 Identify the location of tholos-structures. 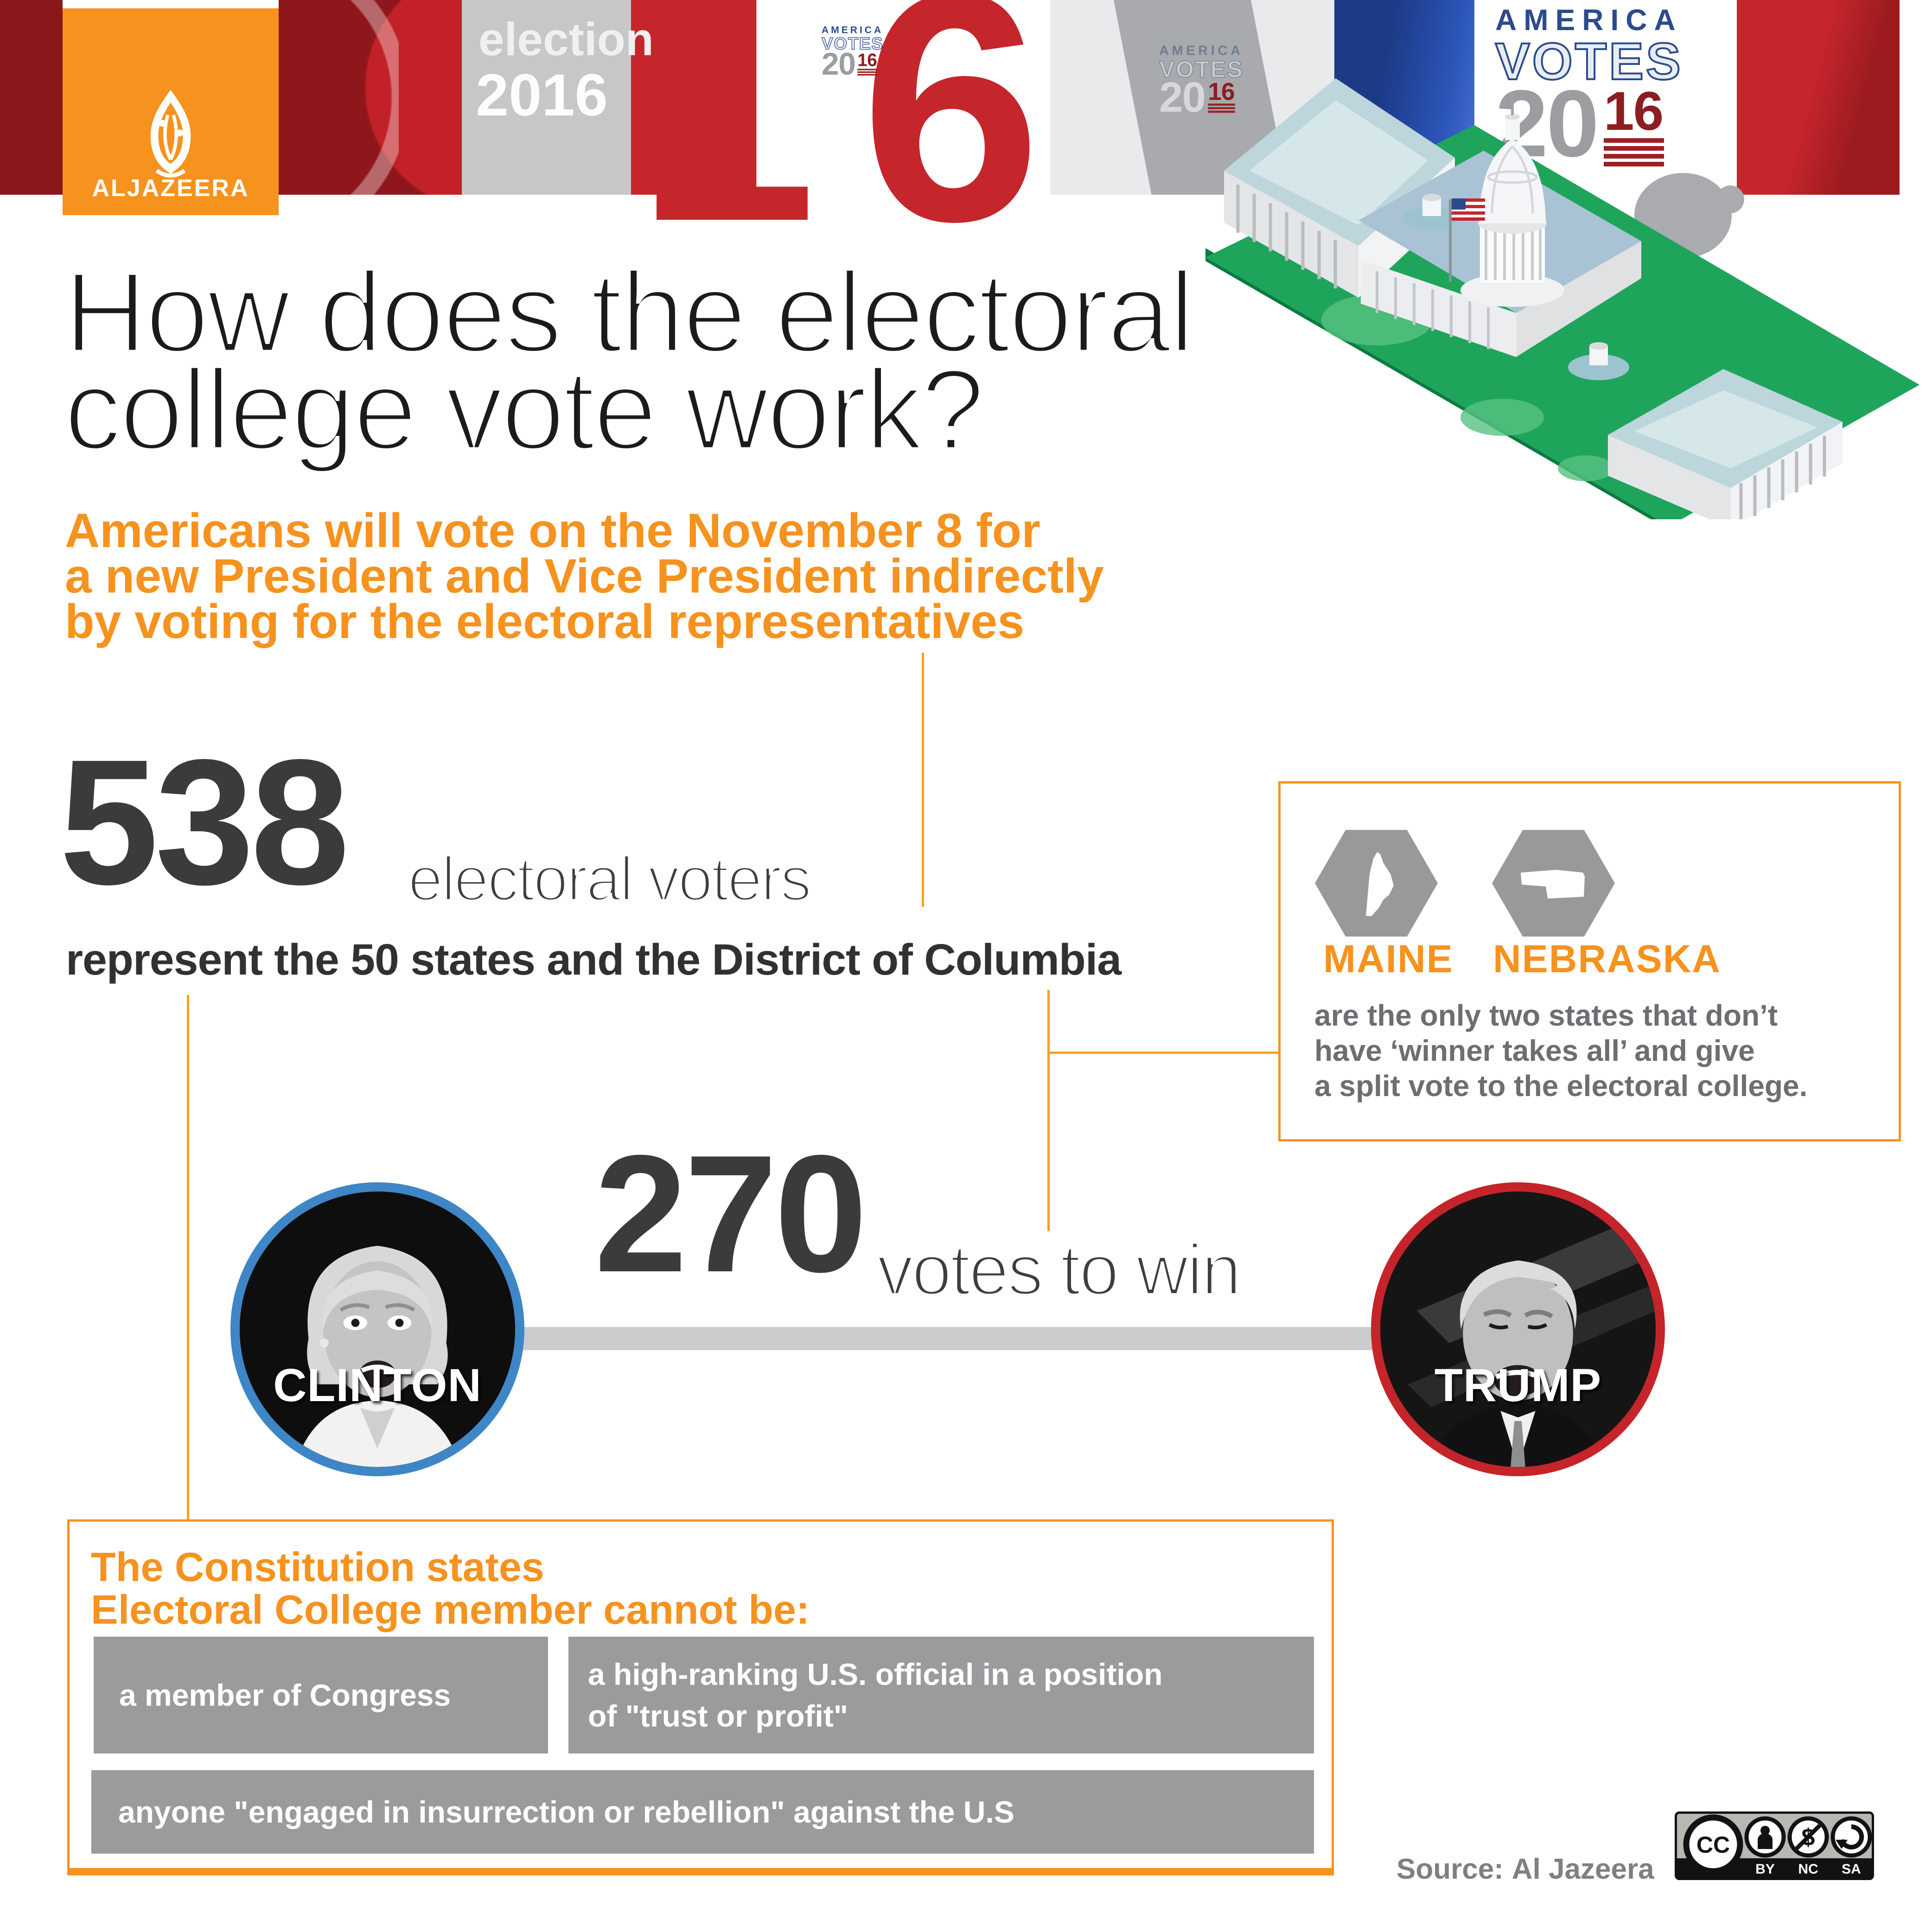
(1516, 287).